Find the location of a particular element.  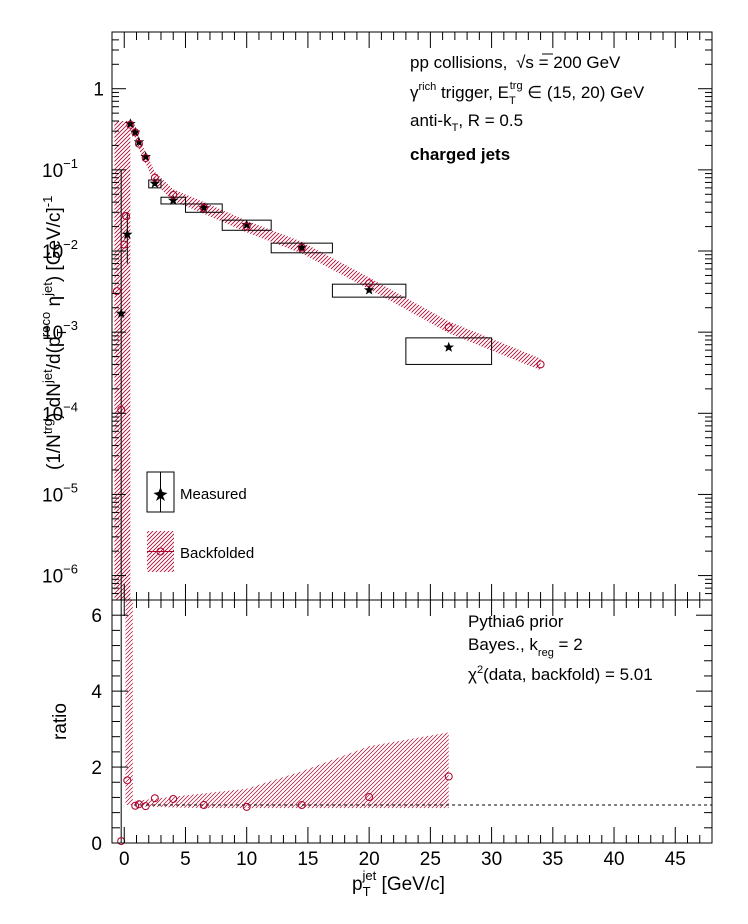

x-tick-label: 25 is located at coordinates (430, 859).